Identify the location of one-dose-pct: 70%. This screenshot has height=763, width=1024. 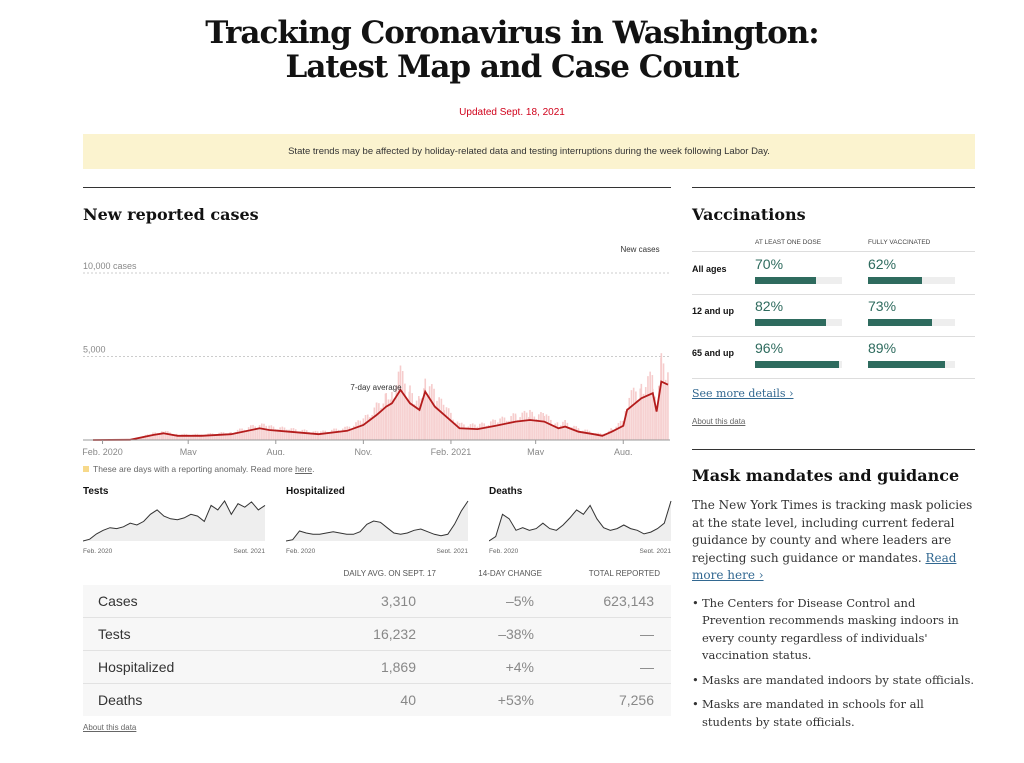
(769, 264).